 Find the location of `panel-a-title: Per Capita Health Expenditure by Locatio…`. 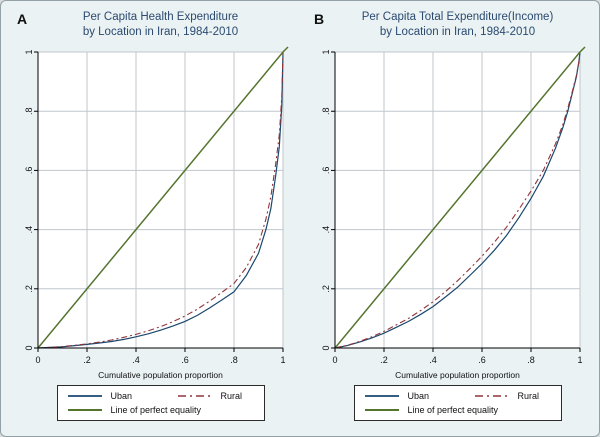

panel-a-title: Per Capita Health Expenditure by Locatio… is located at coordinates (160, 24).